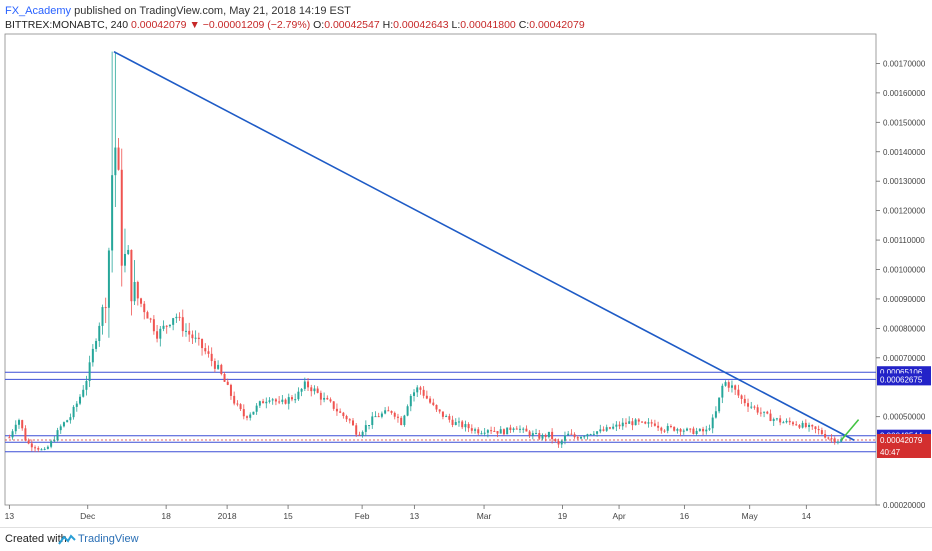 This screenshot has height=551, width=932. I want to click on x-tick-label: 19, so click(563, 516).